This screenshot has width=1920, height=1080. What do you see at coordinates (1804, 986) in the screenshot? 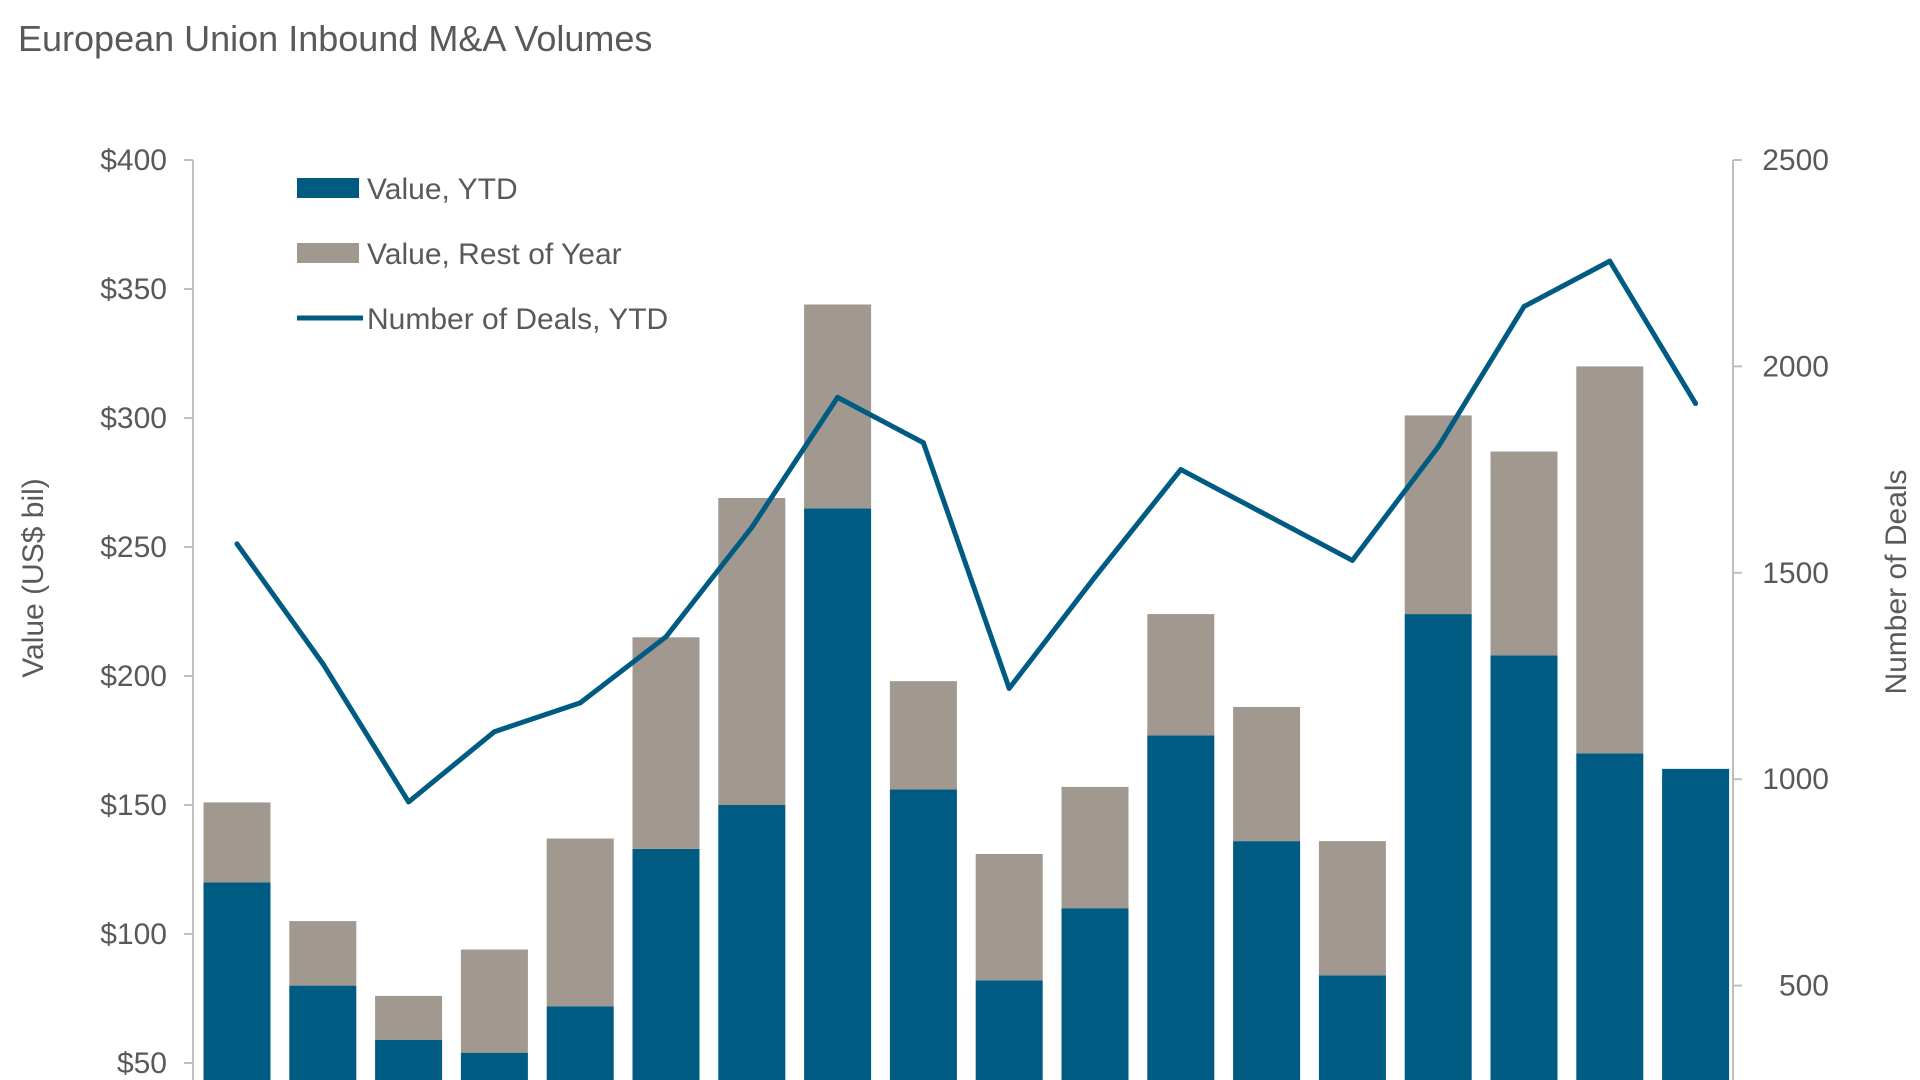
I see `right-tick-label: 500` at bounding box center [1804, 986].